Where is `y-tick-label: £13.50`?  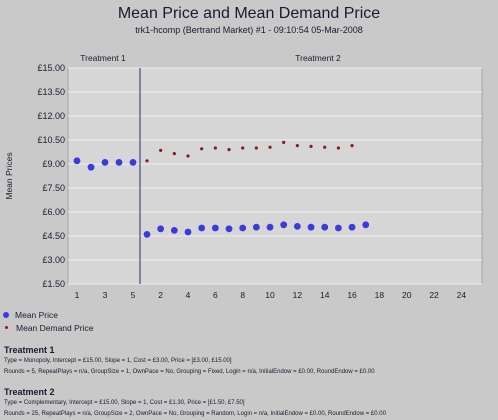 y-tick-label: £13.50 is located at coordinates (51, 92).